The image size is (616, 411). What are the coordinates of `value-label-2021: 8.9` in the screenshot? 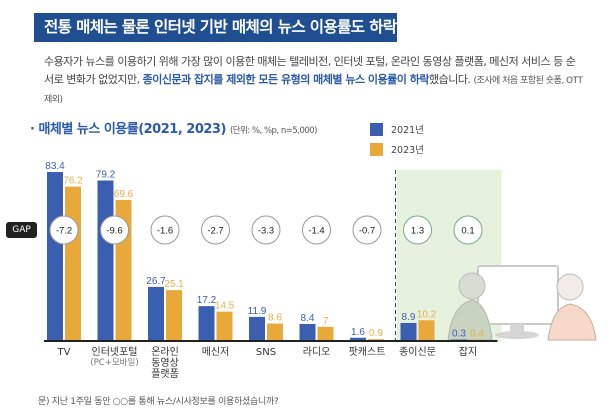 It's located at (409, 317).